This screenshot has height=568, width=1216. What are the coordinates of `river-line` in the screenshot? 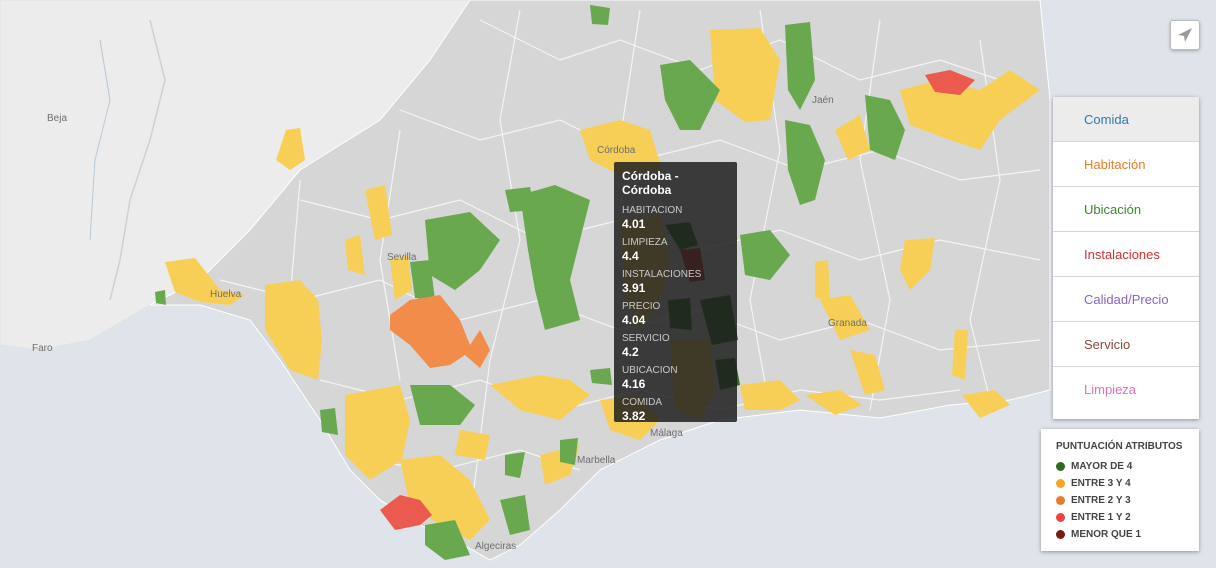 It's located at (100, 140).